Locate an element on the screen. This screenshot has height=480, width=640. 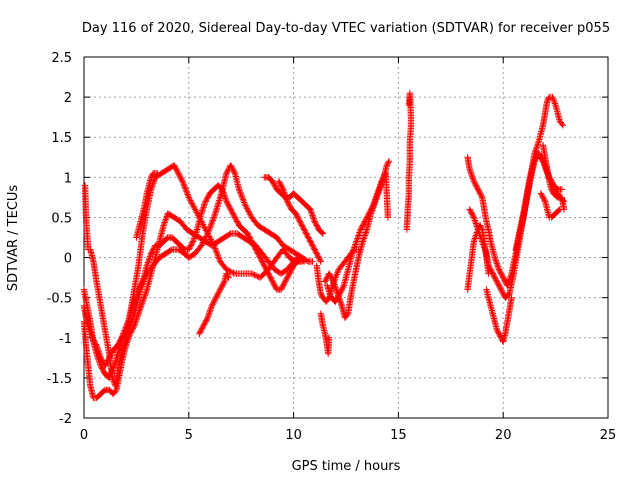
x-tick-label: 5 is located at coordinates (189, 435).